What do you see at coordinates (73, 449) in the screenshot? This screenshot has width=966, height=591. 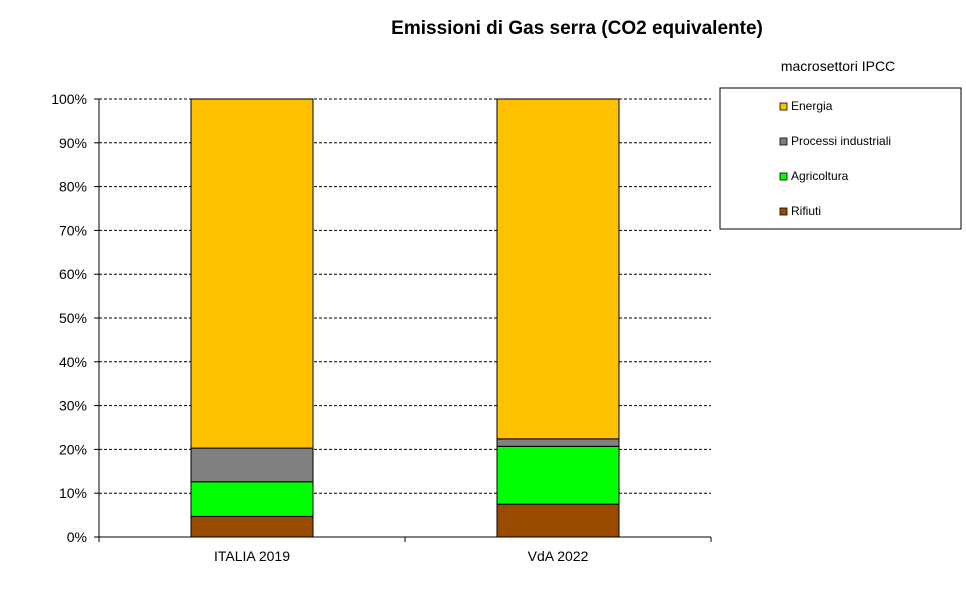 I see `y-tick-label: 20%` at bounding box center [73, 449].